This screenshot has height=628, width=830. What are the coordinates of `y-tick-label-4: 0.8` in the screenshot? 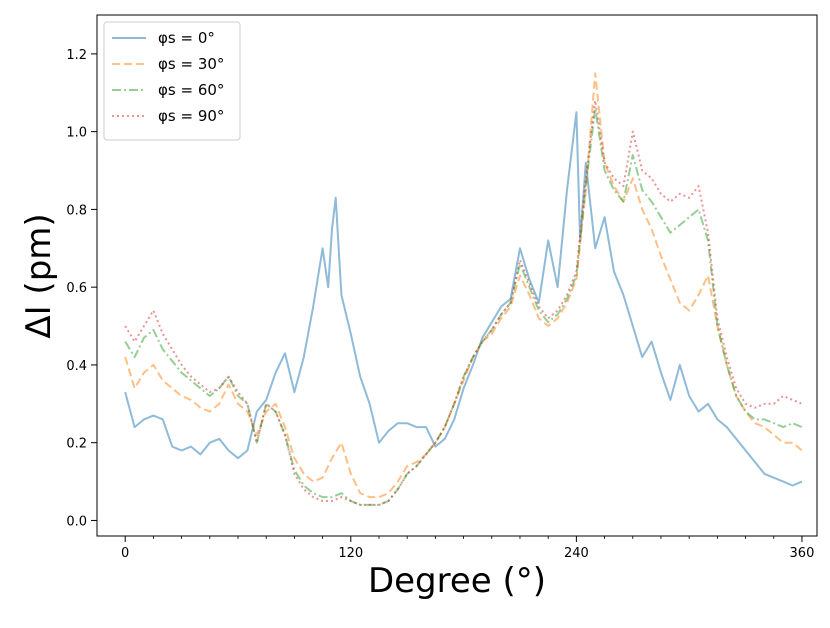 It's located at (76, 210).